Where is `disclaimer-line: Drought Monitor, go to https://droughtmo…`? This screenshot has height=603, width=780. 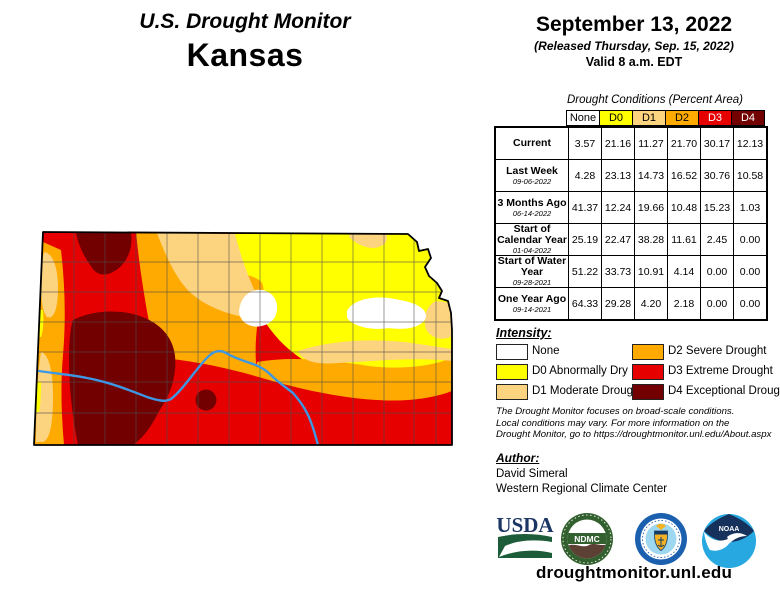
disclaimer-line: Drought Monitor, go to https://droughtmo… is located at coordinates (634, 434).